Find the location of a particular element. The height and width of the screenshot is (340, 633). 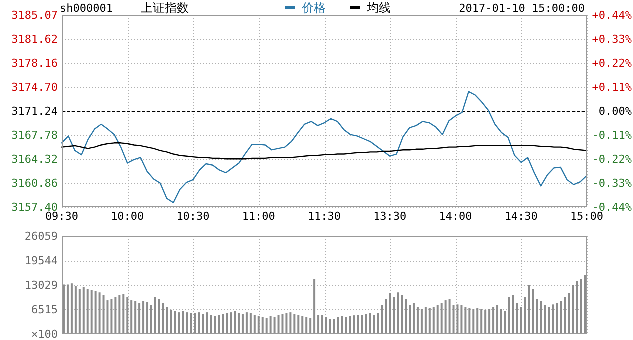

y-tick-label: 26059 is located at coordinates (41, 236).